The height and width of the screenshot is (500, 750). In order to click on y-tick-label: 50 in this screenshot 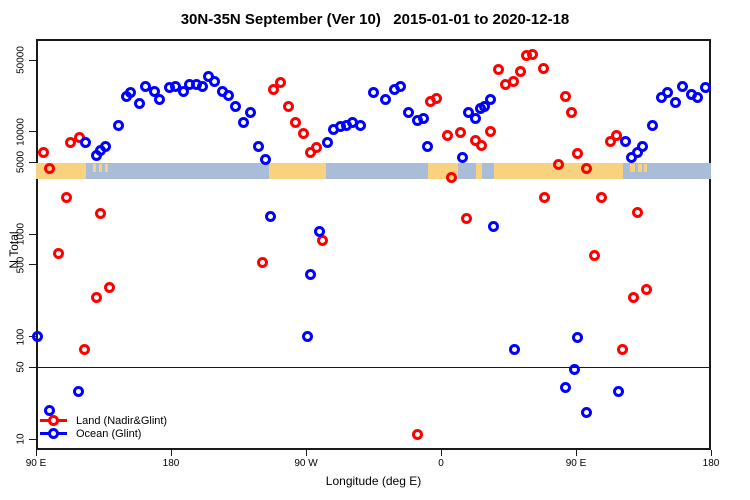, I will do `click(21, 367)`.